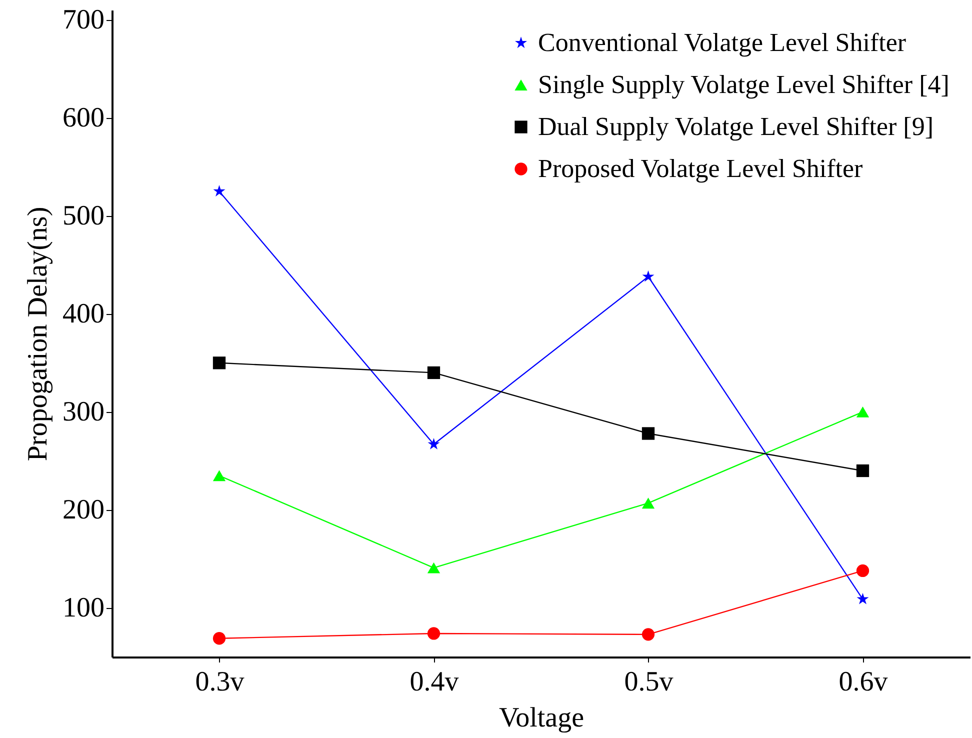  What do you see at coordinates (722, 42) in the screenshot?
I see `legend-label: Conventional Volatge Level Shifter` at bounding box center [722, 42].